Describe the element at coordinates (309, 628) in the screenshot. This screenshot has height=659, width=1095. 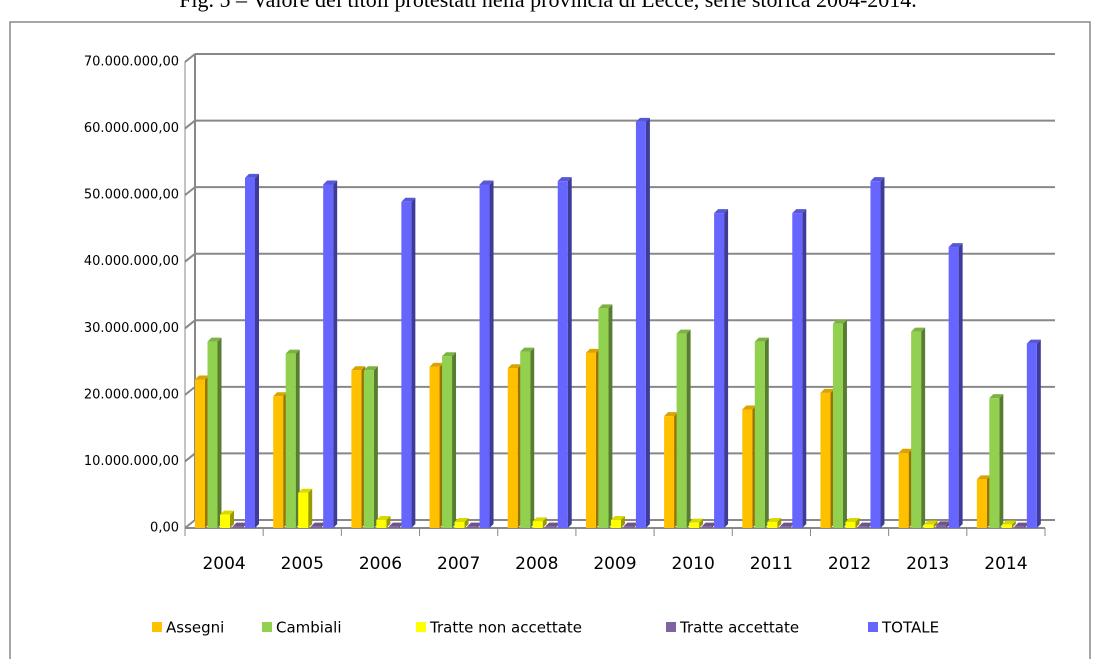
I see `legend-label: Cambiali` at that location.